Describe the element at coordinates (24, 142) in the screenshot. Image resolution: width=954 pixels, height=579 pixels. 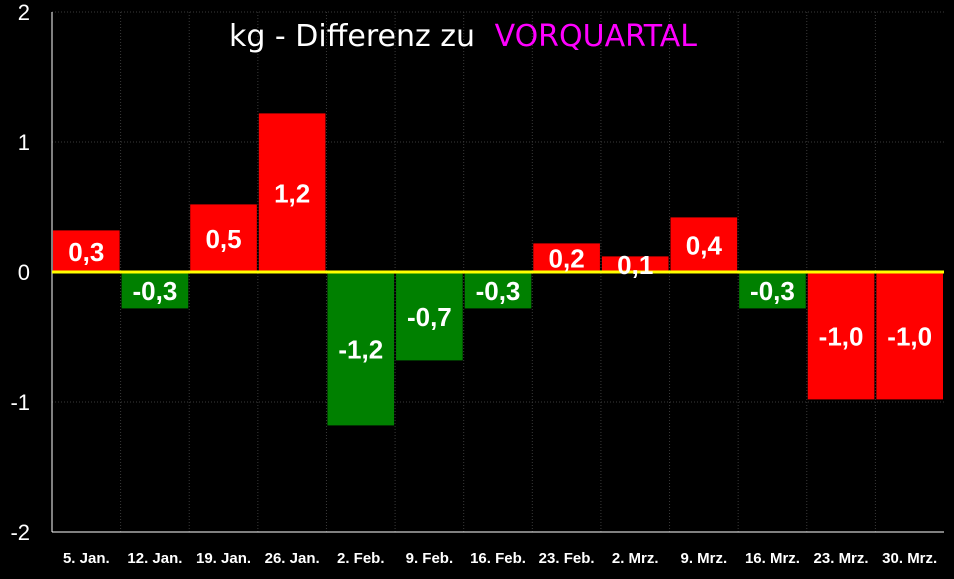
I see `y-tick-label: 1` at that location.